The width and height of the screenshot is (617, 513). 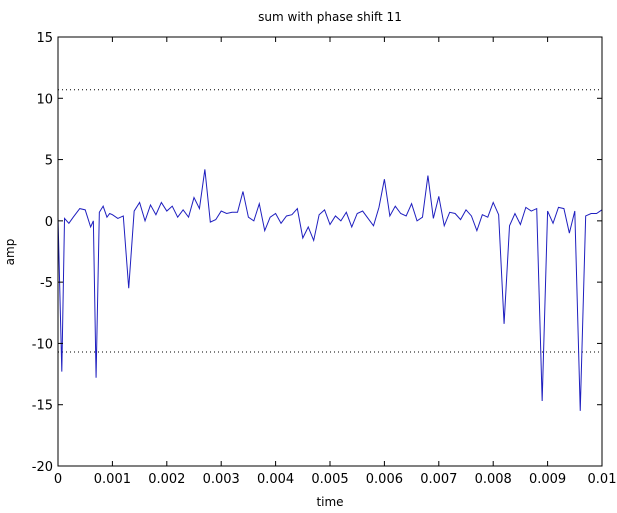 I want to click on y-tick-label: -5, so click(x=46, y=283).